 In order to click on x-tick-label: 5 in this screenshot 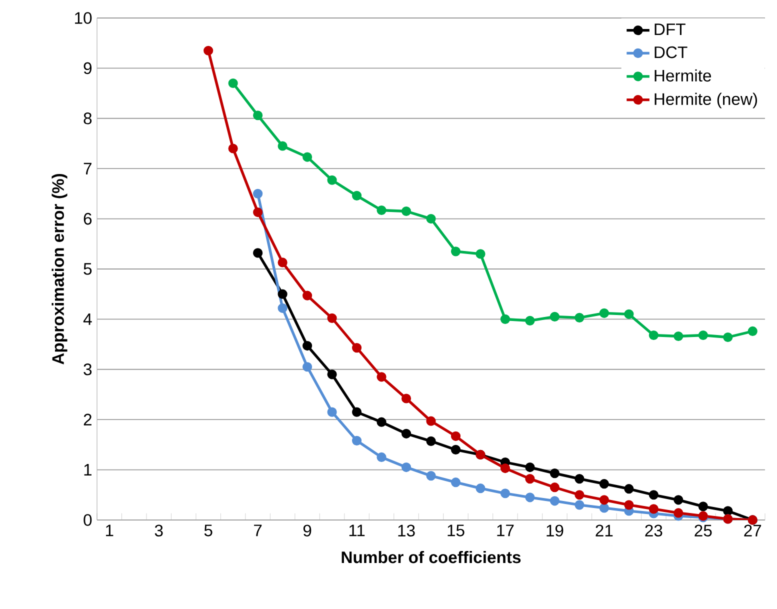, I will do `click(208, 530)`.